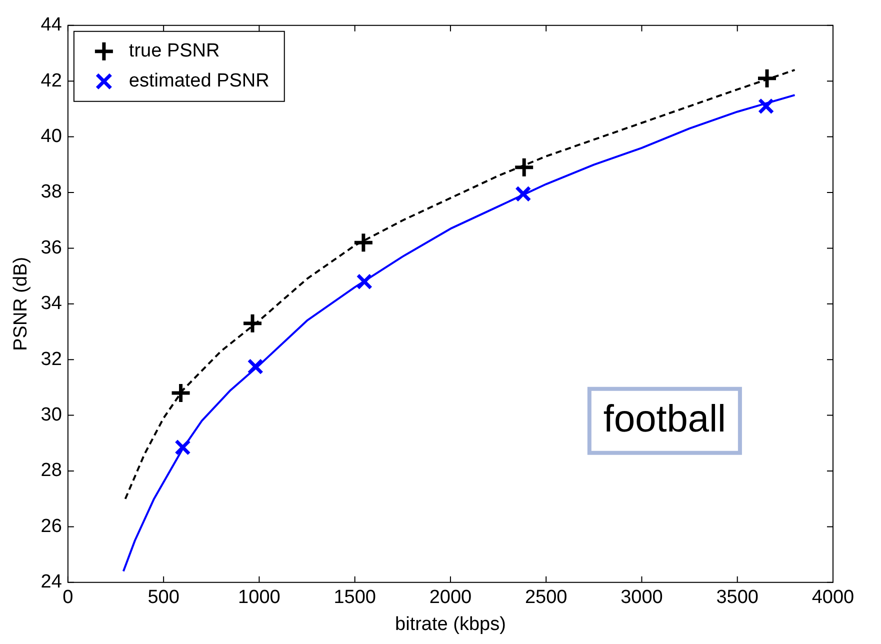  Describe the element at coordinates (174, 51) in the screenshot. I see `legend-label: true PSNR` at that location.